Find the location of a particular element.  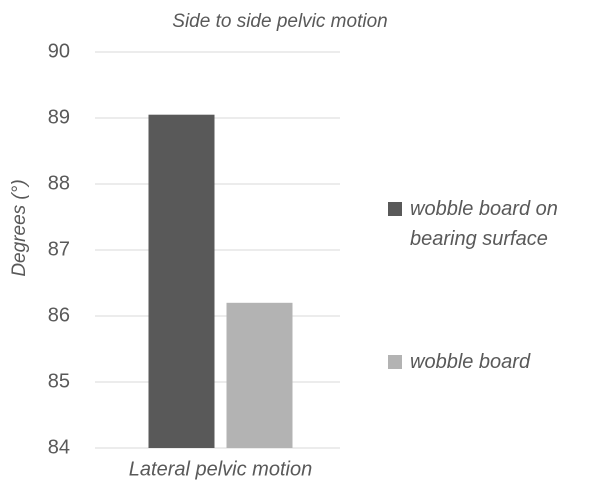

y-tick-label: 86 is located at coordinates (59, 315).